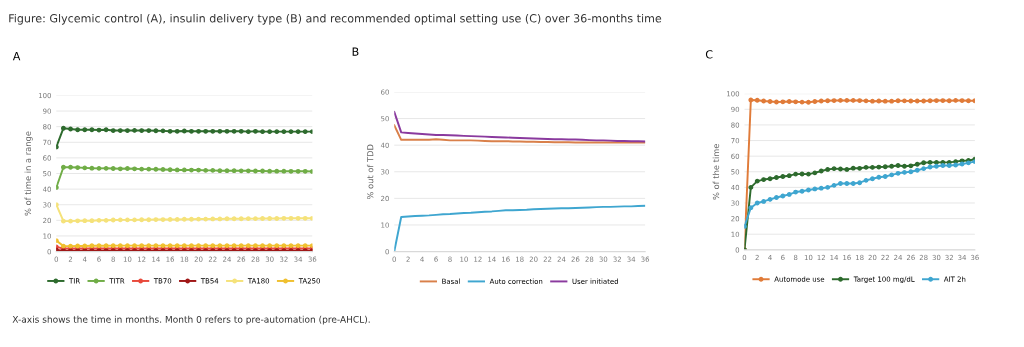  Describe the element at coordinates (28, 173) in the screenshot. I see `y-axis-title: % of time in a range` at that location.